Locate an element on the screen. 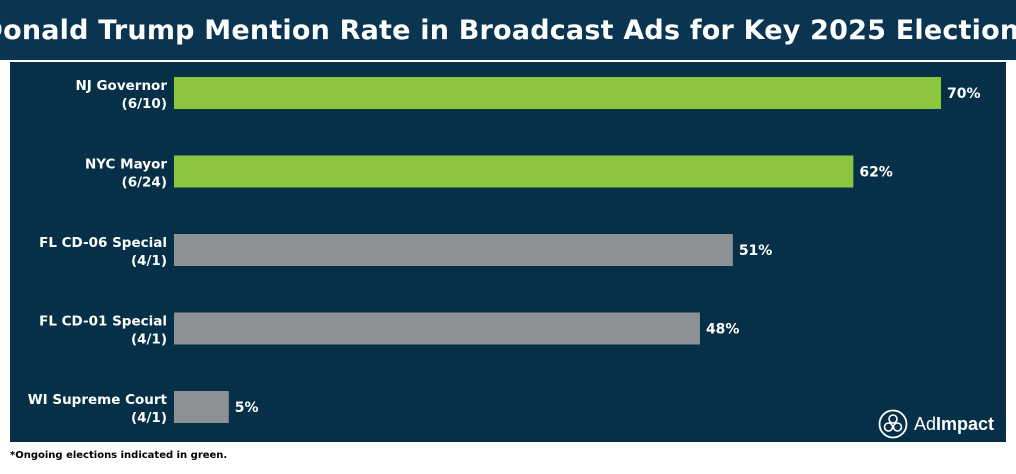  adimpact-logo: AdImpact is located at coordinates (936, 424).